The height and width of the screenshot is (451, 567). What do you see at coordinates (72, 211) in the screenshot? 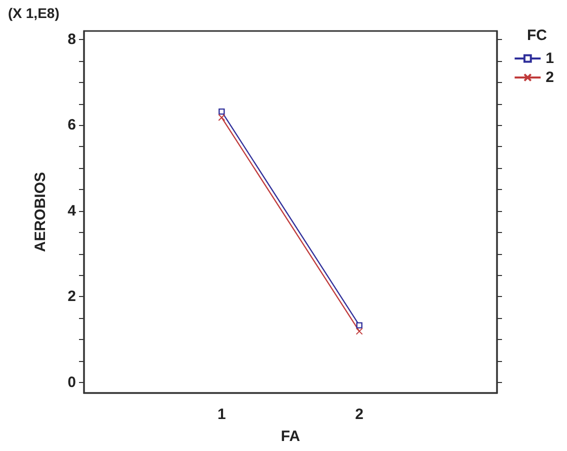
I see `y-tick-label: 4` at bounding box center [72, 211].